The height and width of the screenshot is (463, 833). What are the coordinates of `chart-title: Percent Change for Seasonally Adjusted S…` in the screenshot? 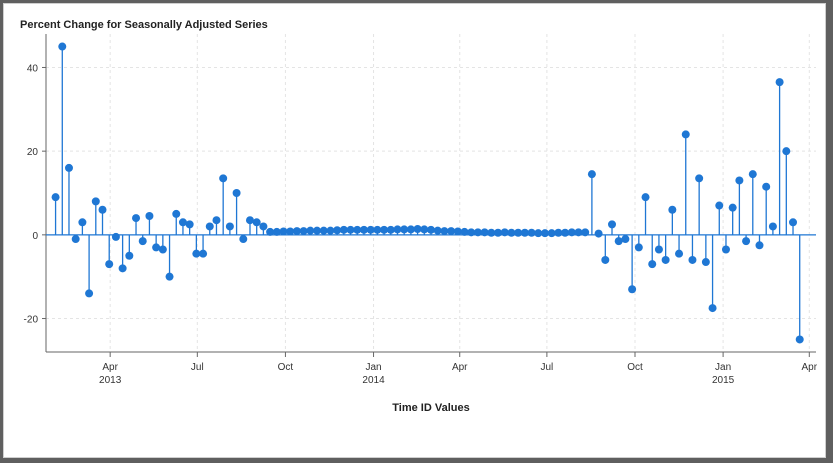 It's located at (144, 25).